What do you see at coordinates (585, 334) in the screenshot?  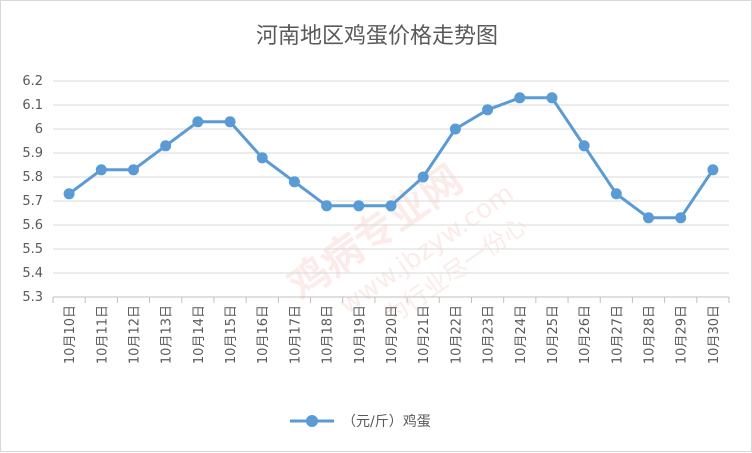 I see `x-tick-label: 10月26日` at bounding box center [585, 334].